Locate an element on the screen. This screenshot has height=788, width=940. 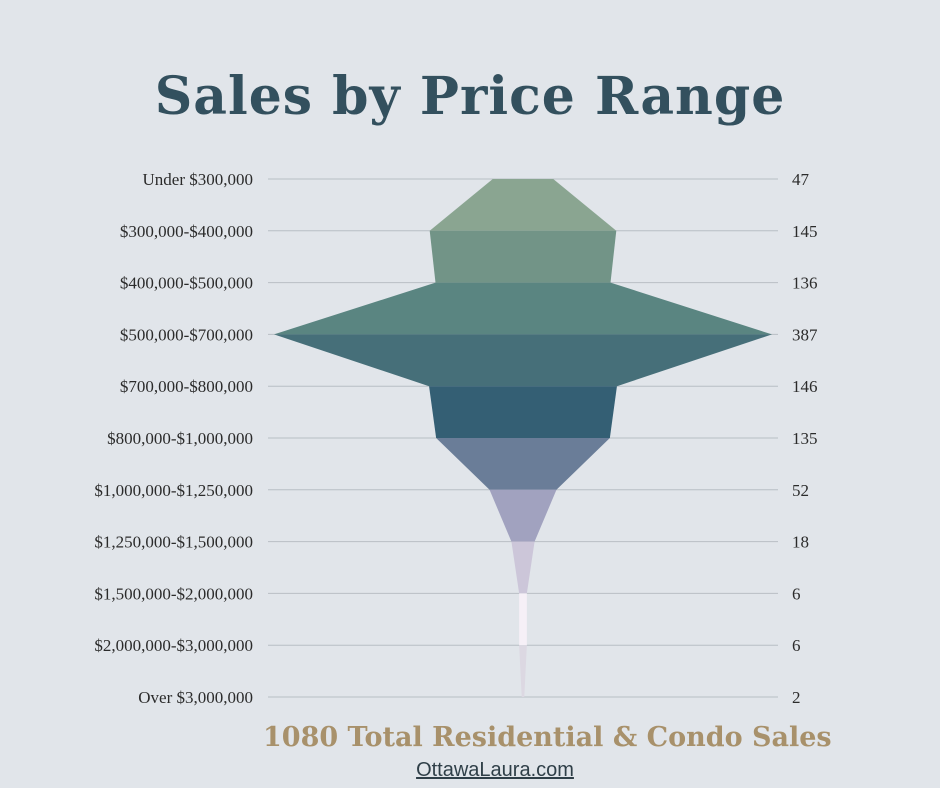
value-label: 146 is located at coordinates (805, 386).